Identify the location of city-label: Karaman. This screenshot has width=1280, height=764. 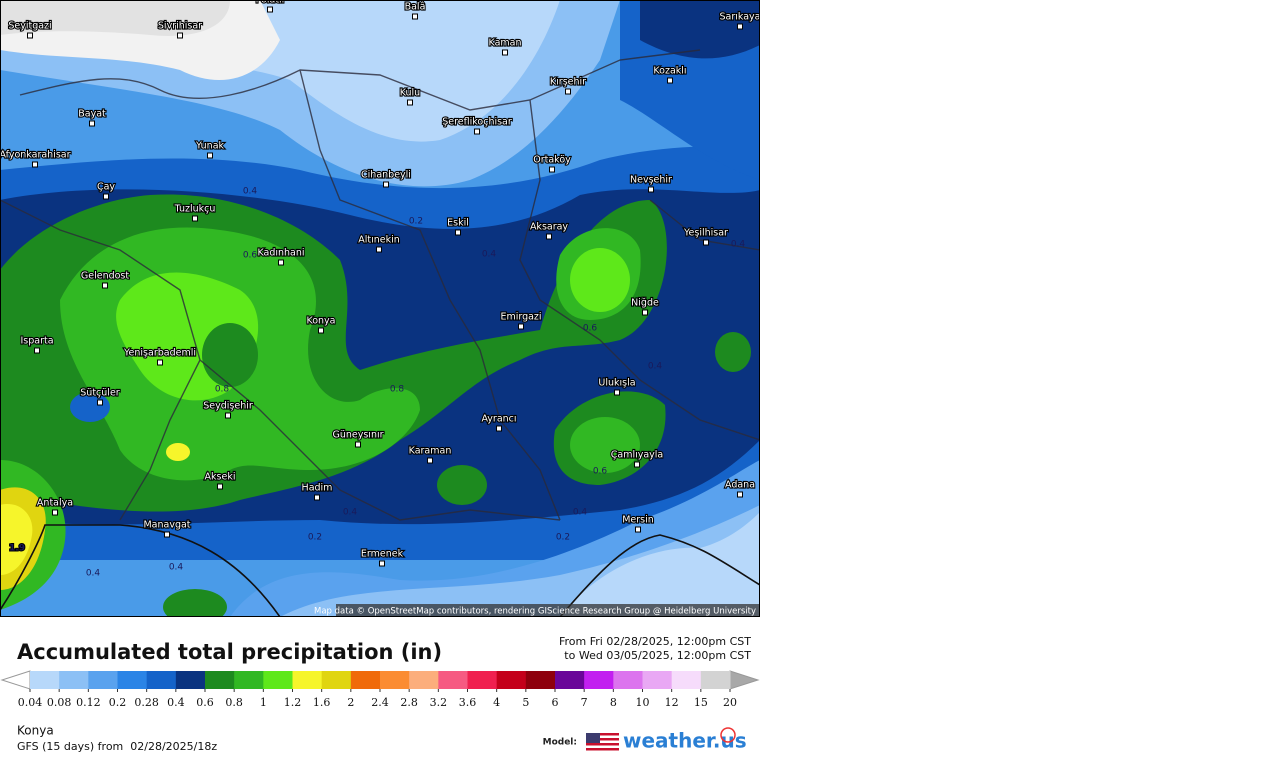
(430, 451).